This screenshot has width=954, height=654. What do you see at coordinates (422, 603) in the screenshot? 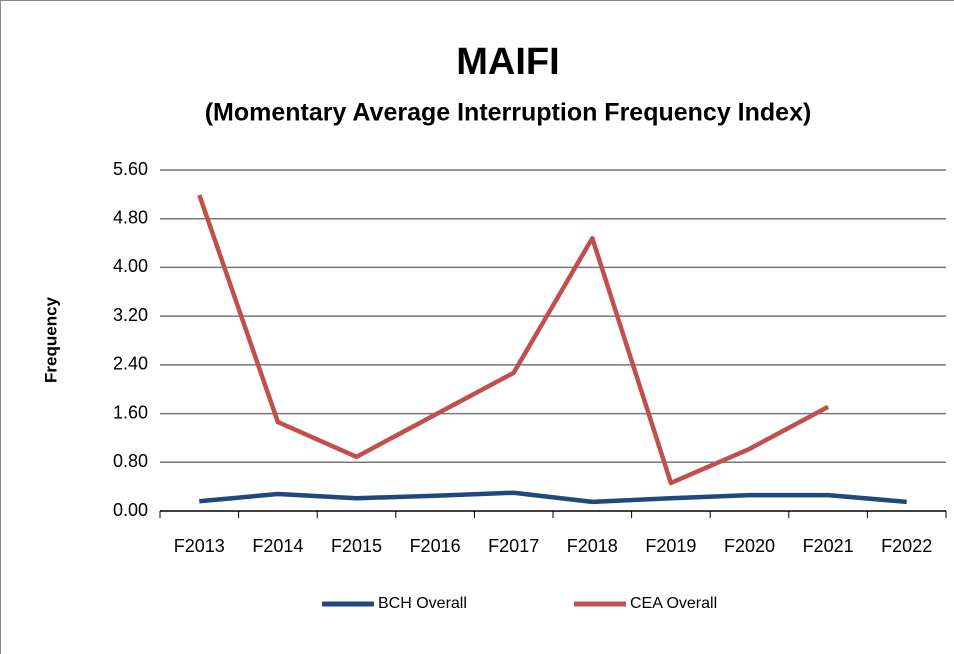
I see `legend-label: BCH Overall` at bounding box center [422, 603].